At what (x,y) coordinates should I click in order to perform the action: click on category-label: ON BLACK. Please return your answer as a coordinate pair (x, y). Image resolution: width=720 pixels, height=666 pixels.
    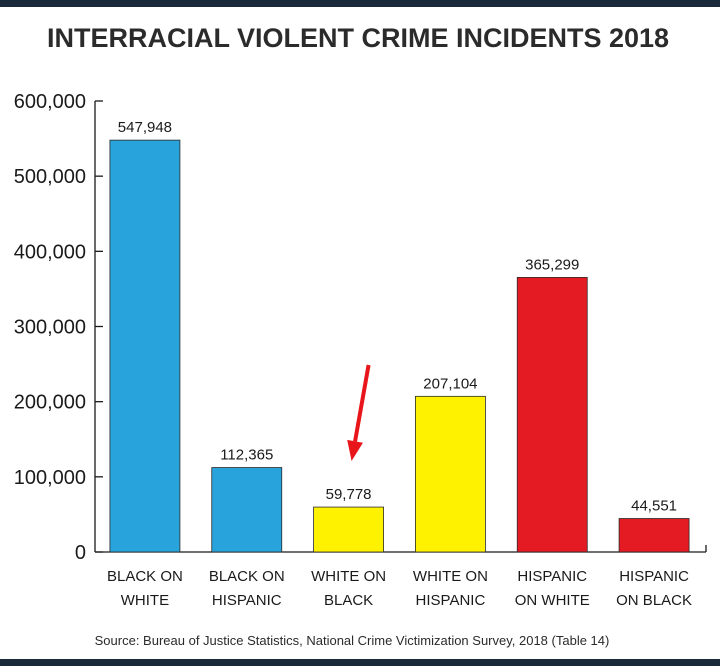
    Looking at the image, I should click on (654, 600).